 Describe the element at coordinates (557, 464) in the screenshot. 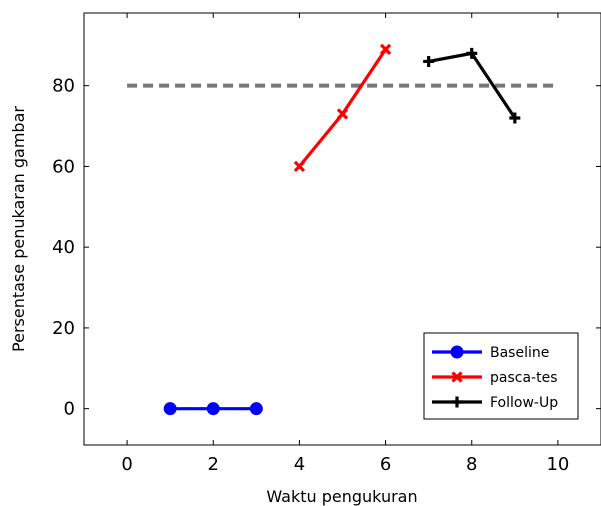

I see `x-tick-label: 10` at that location.